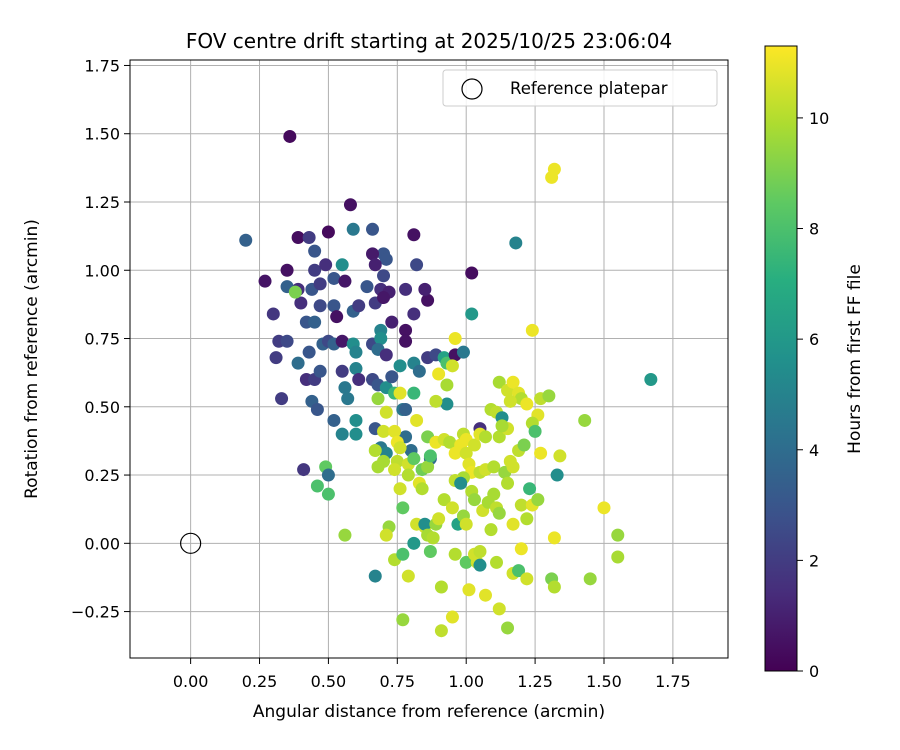  What do you see at coordinates (814, 339) in the screenshot?
I see `colorbar-tick-label: 6` at bounding box center [814, 339].